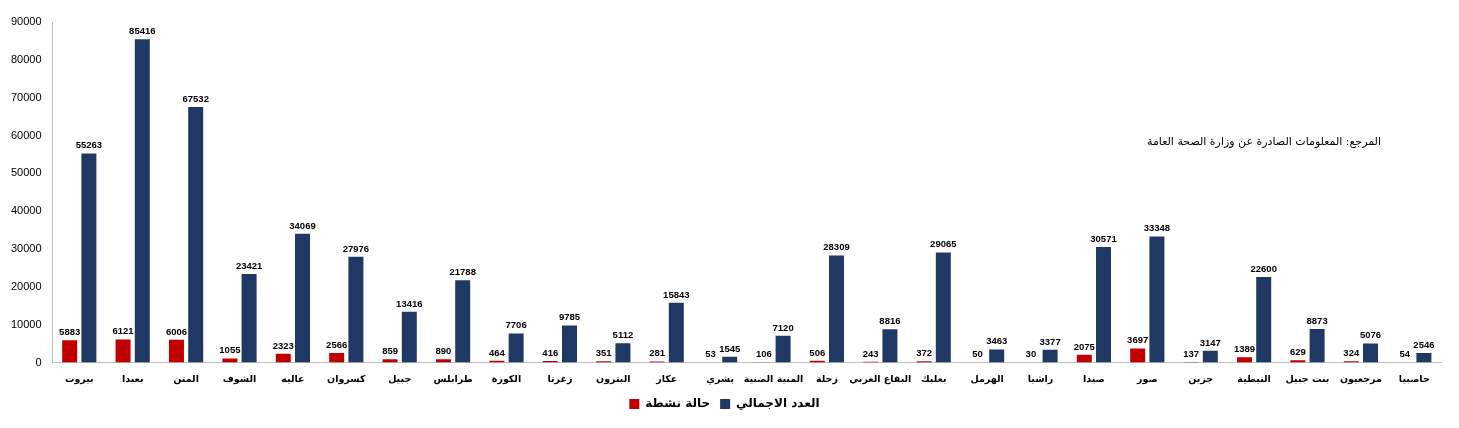 This screenshot has height=428, width=1459. What do you see at coordinates (1405, 354) in the screenshot?
I see `data-label: 54` at bounding box center [1405, 354].